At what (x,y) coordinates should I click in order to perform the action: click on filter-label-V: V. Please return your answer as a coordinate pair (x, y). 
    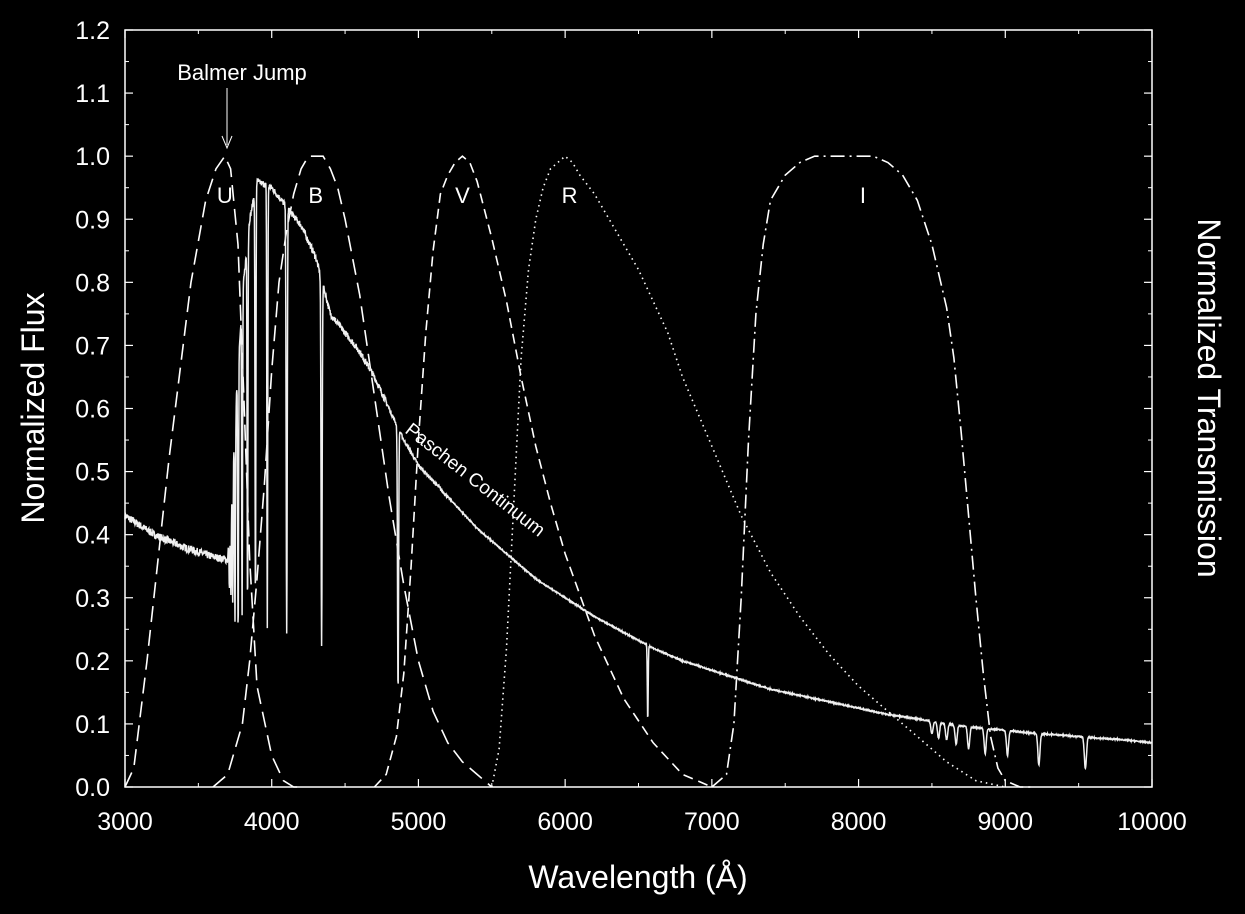
    Looking at the image, I should click on (462, 195).